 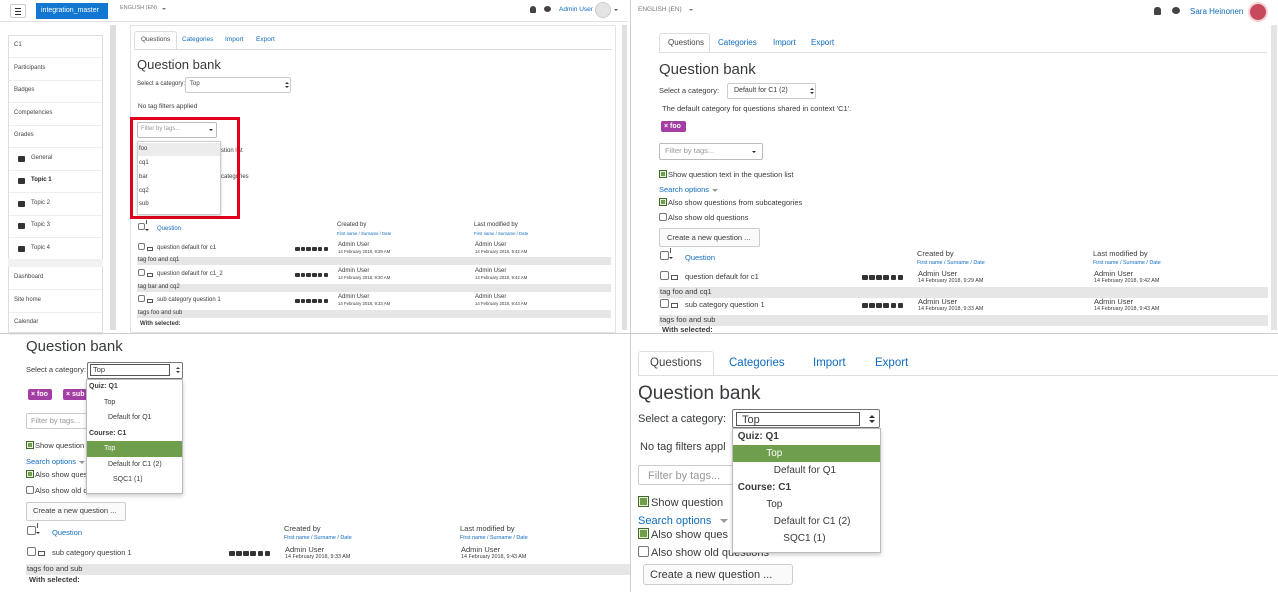 What do you see at coordinates (144, 190) in the screenshot?
I see `tag-option: cq2` at bounding box center [144, 190].